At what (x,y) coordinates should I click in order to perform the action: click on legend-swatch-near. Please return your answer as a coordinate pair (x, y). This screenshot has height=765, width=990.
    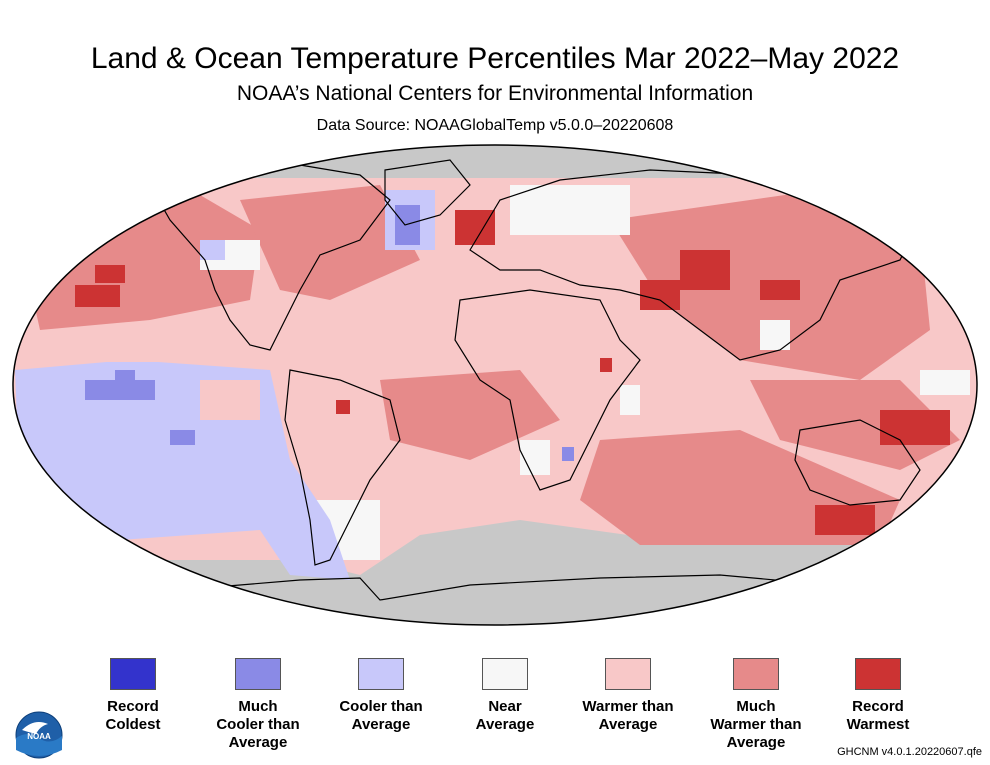
    Looking at the image, I should click on (505, 674).